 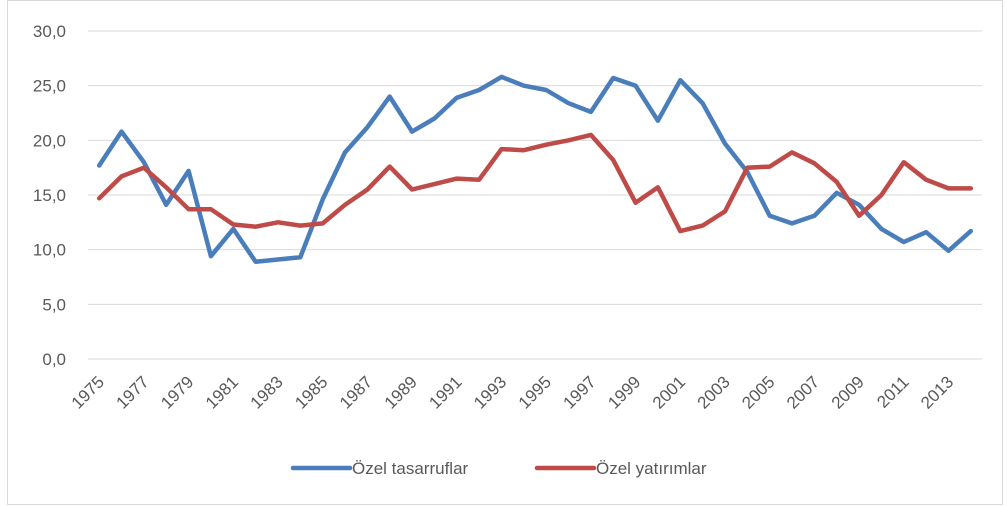 What do you see at coordinates (651, 468) in the screenshot?
I see `legend-label: Özel yatırımlar` at bounding box center [651, 468].